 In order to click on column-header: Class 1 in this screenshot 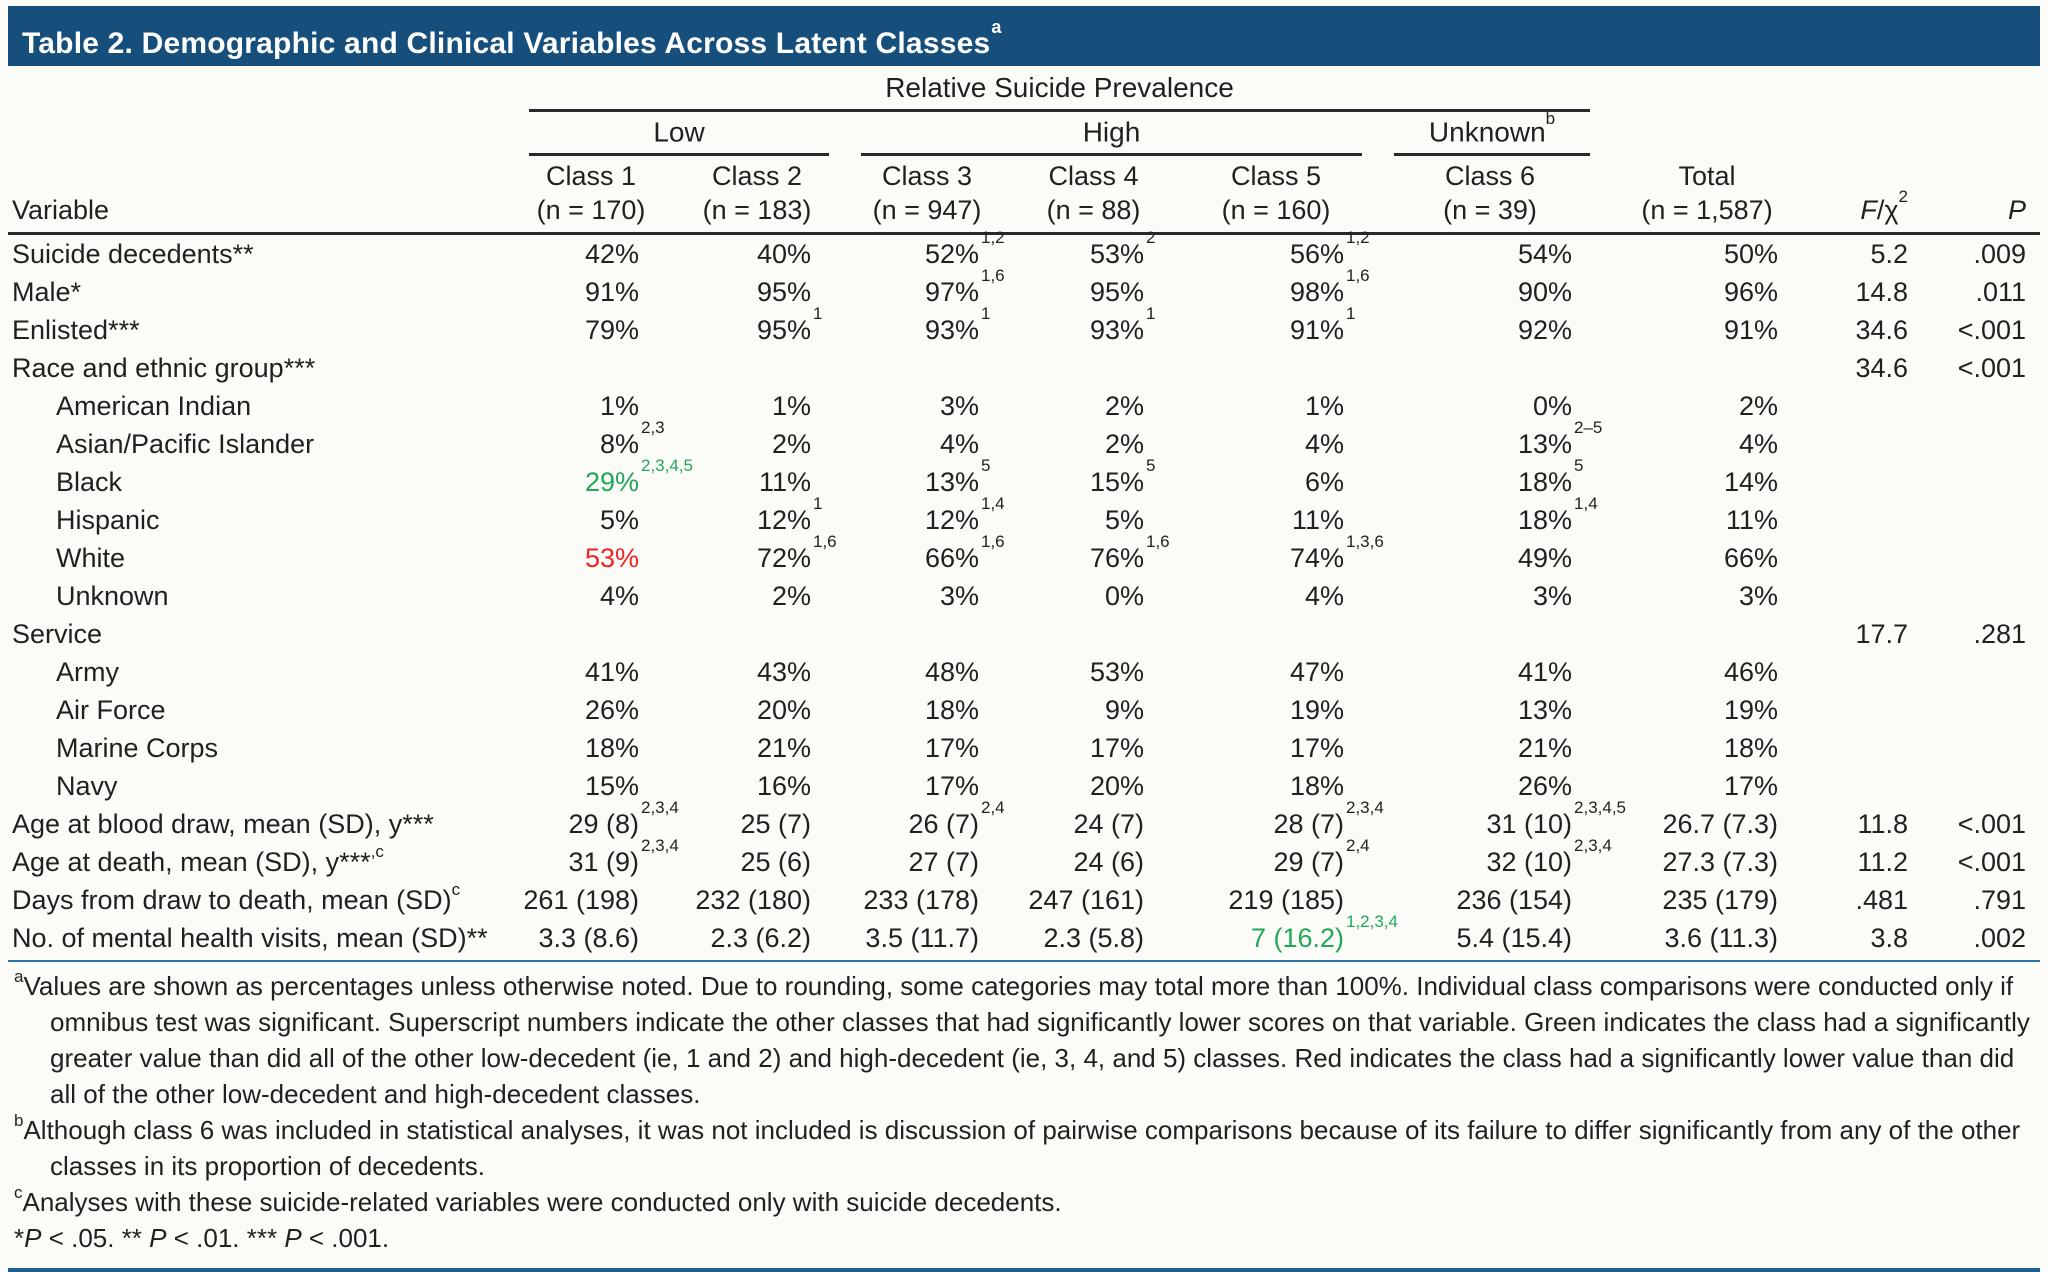, I will do `click(591, 176)`.